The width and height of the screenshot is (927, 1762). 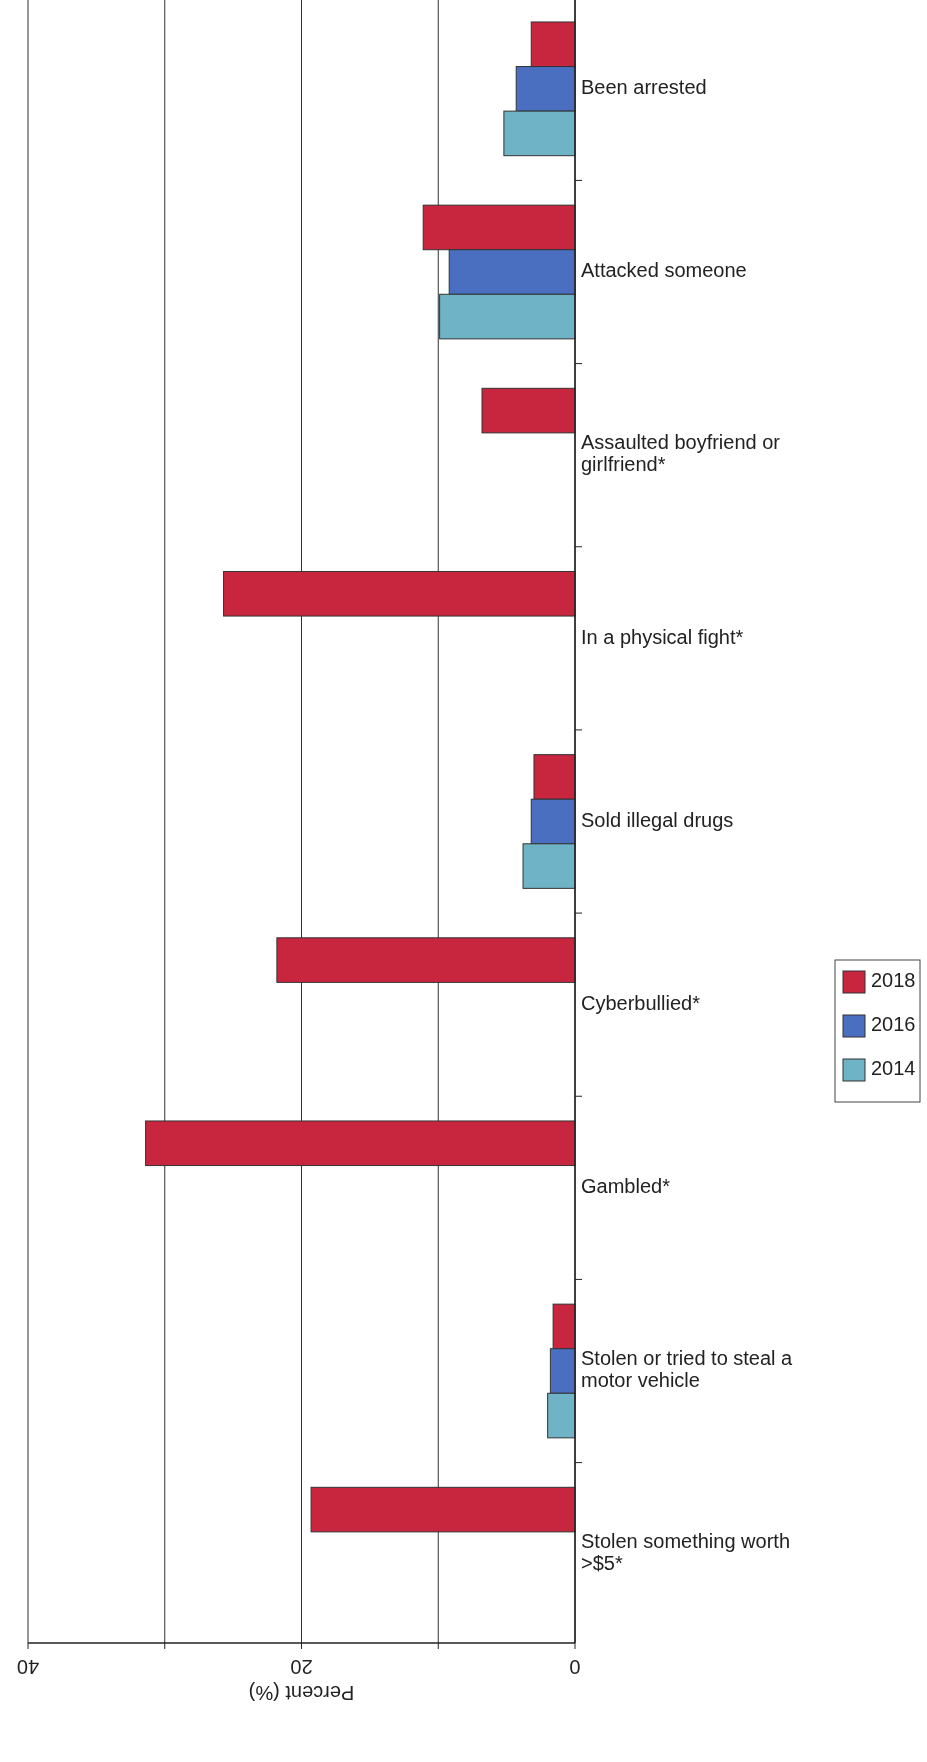 What do you see at coordinates (644, 87) in the screenshot?
I see `y-tick-label: Been arrested` at bounding box center [644, 87].